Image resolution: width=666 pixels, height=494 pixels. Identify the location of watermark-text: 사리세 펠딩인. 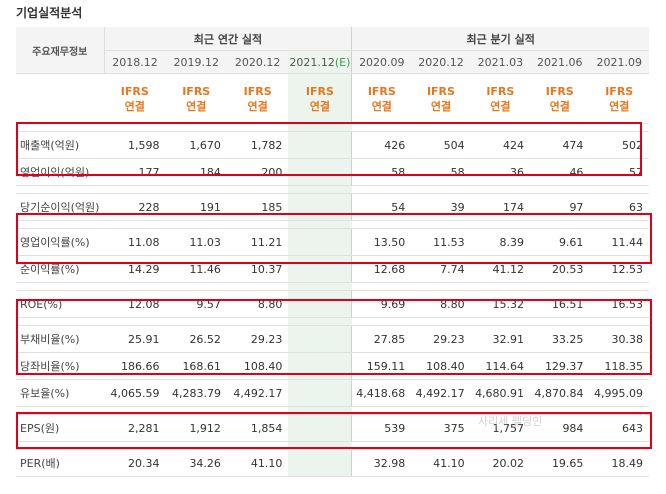
(510, 421).